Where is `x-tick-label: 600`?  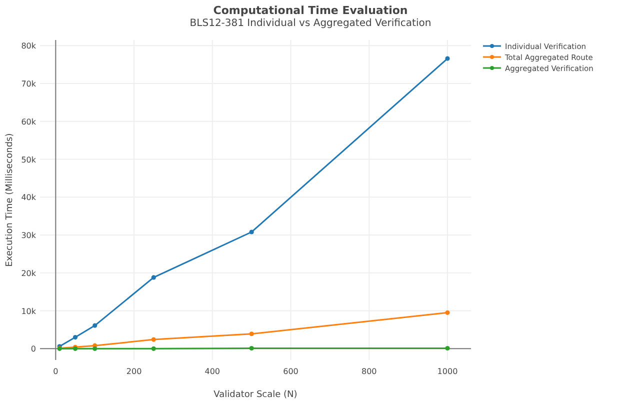
x-tick-label: 600 is located at coordinates (290, 371).